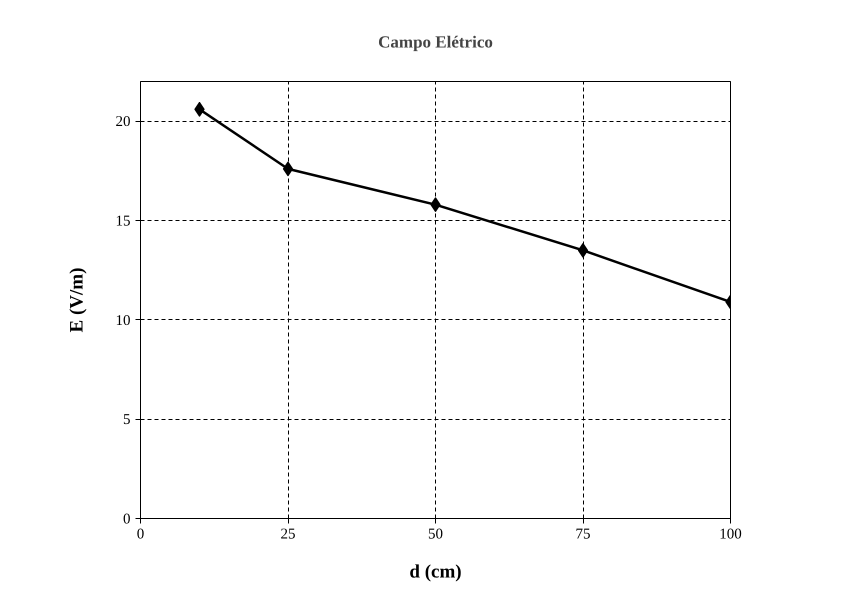 This screenshot has height=592, width=847. I want to click on x-tick-label: 25, so click(288, 534).